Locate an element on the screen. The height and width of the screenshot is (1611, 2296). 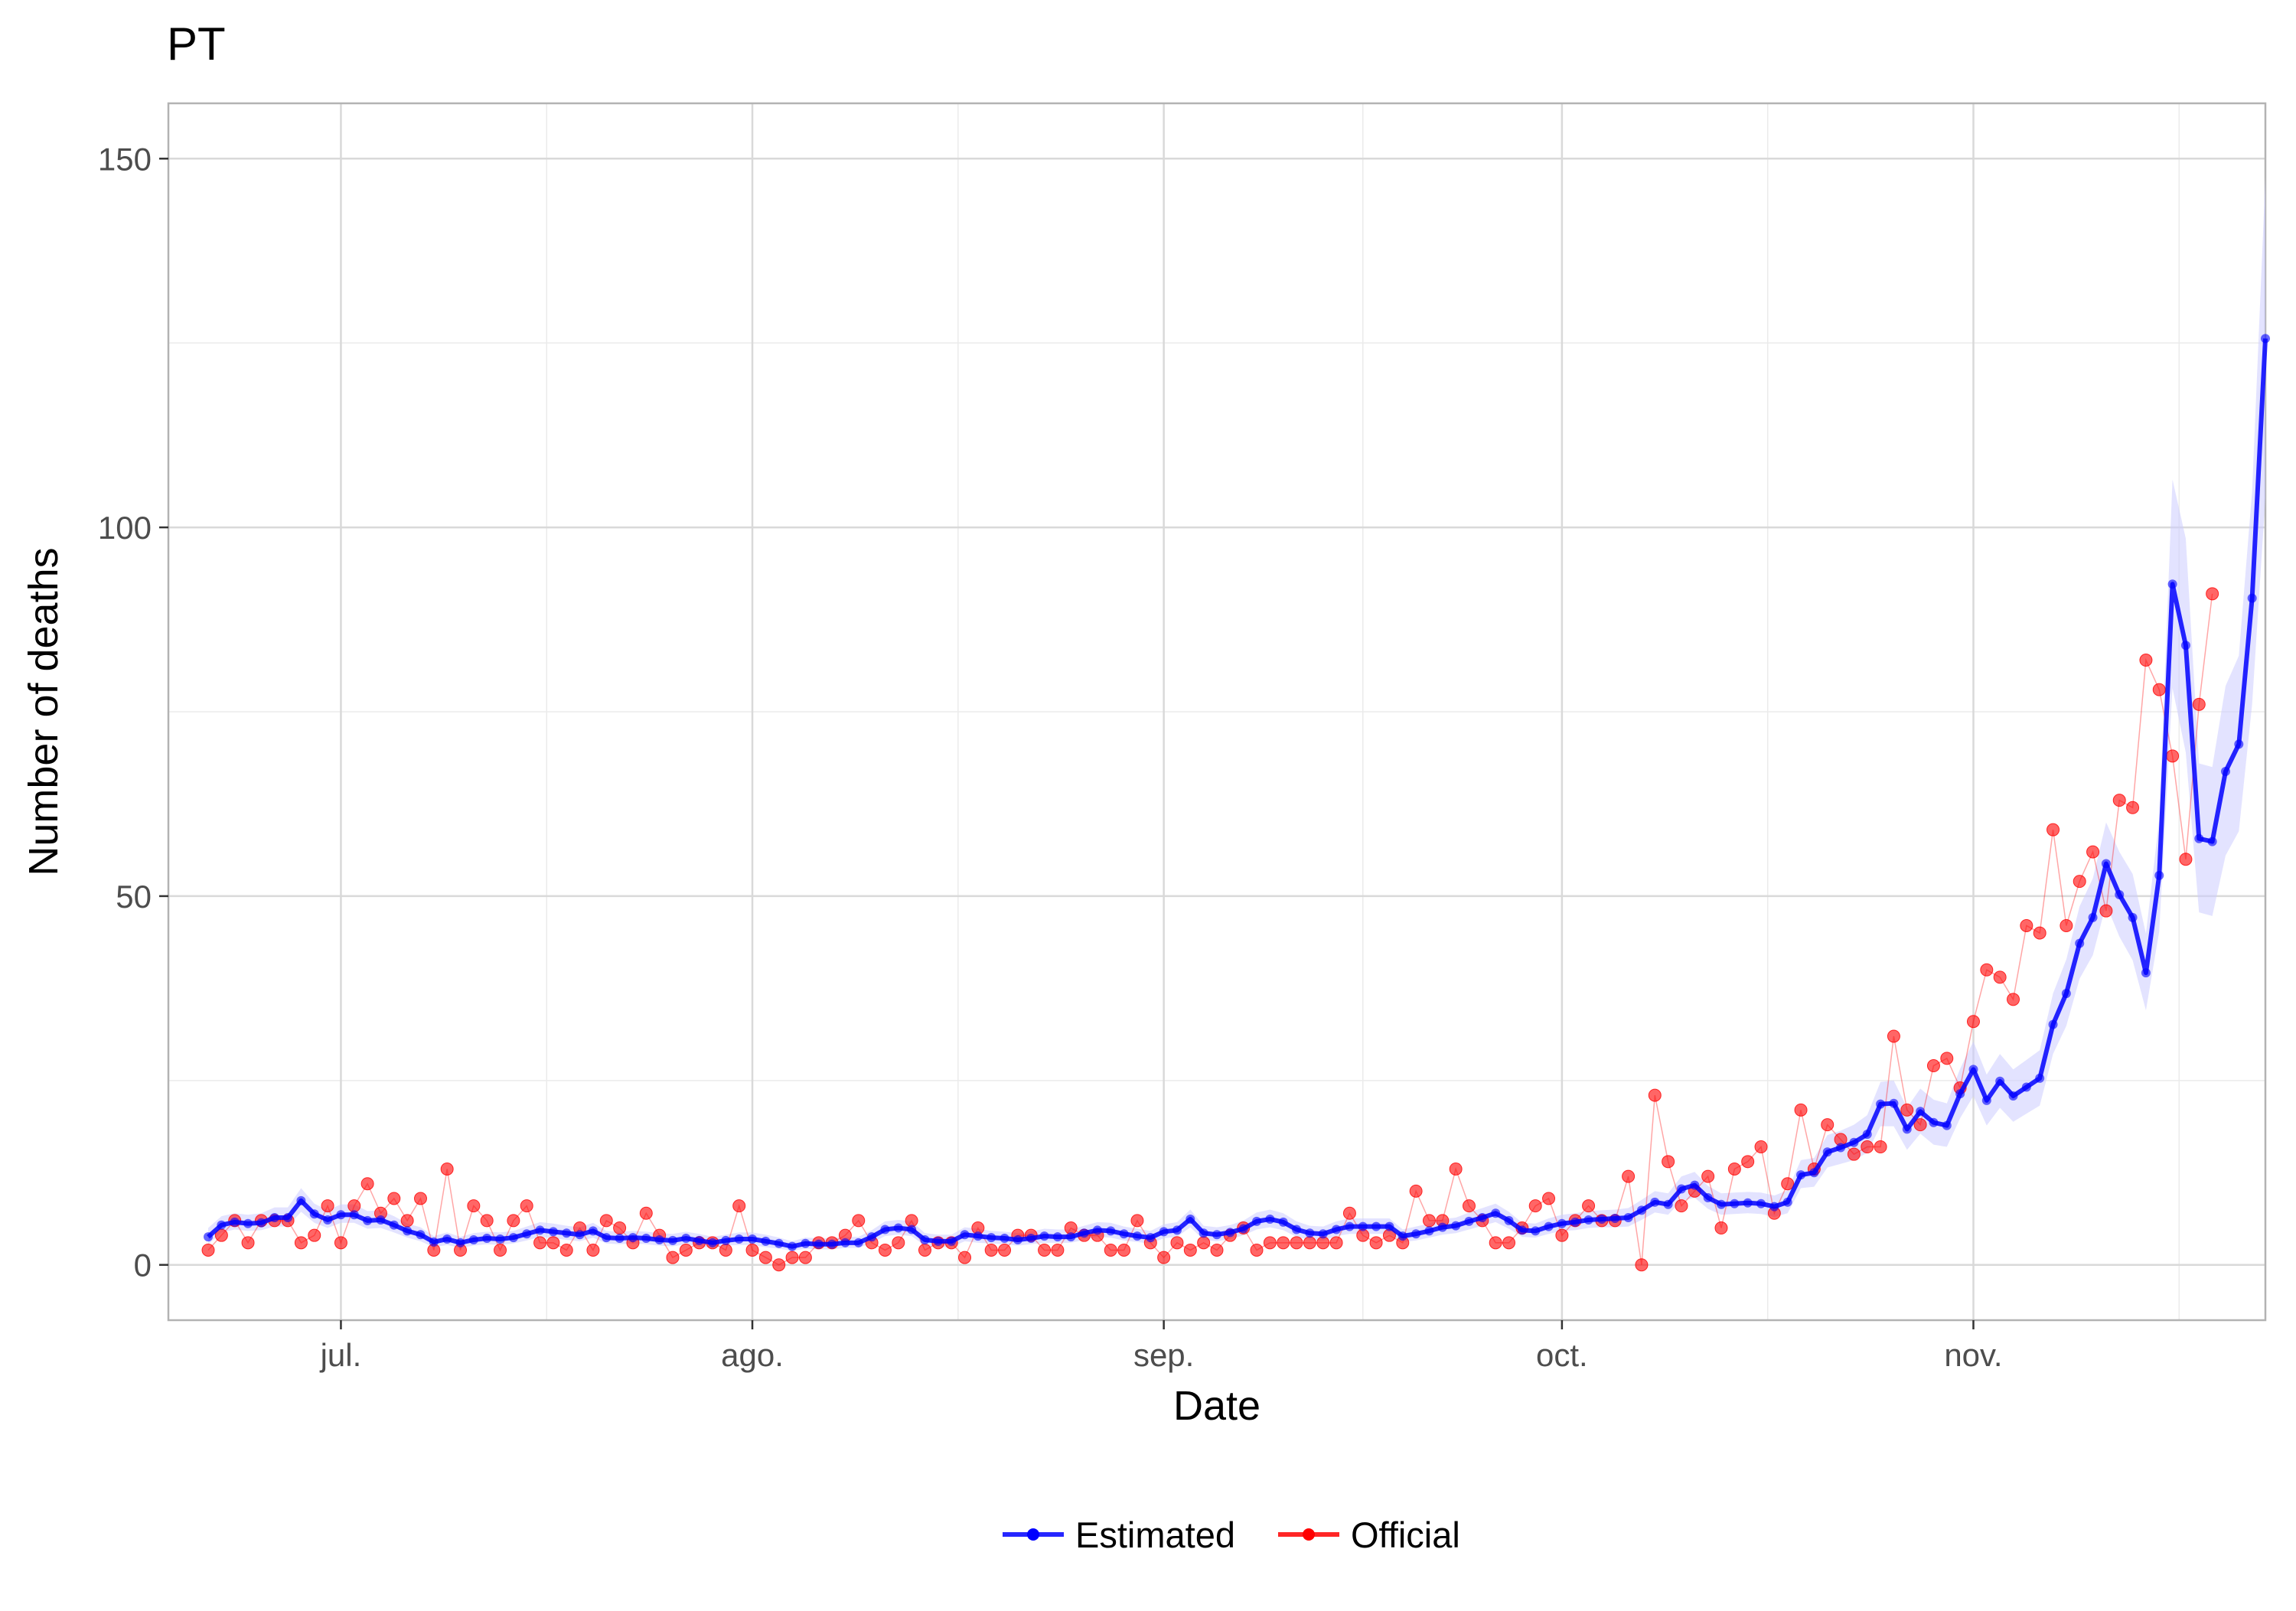
x-axis-title: Date is located at coordinates (1217, 1406).